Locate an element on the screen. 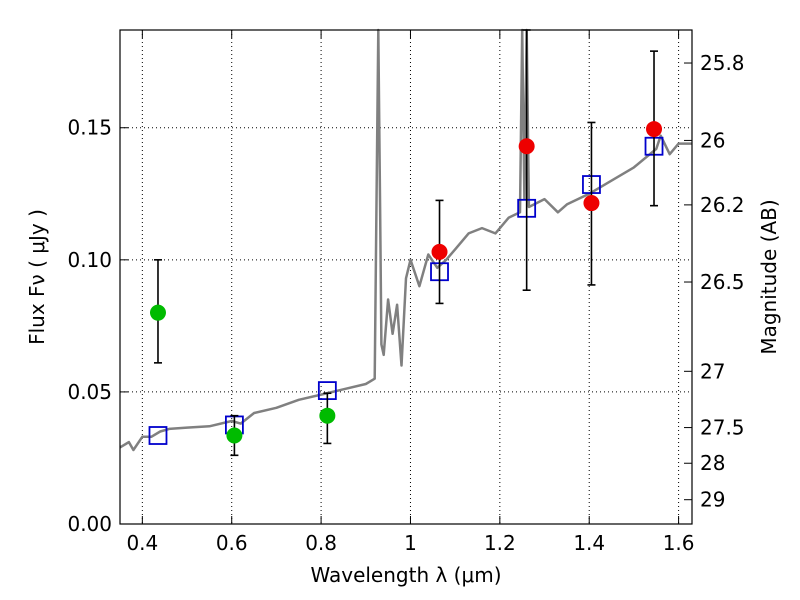  y2-tick-label: 27.5 is located at coordinates (722, 428).